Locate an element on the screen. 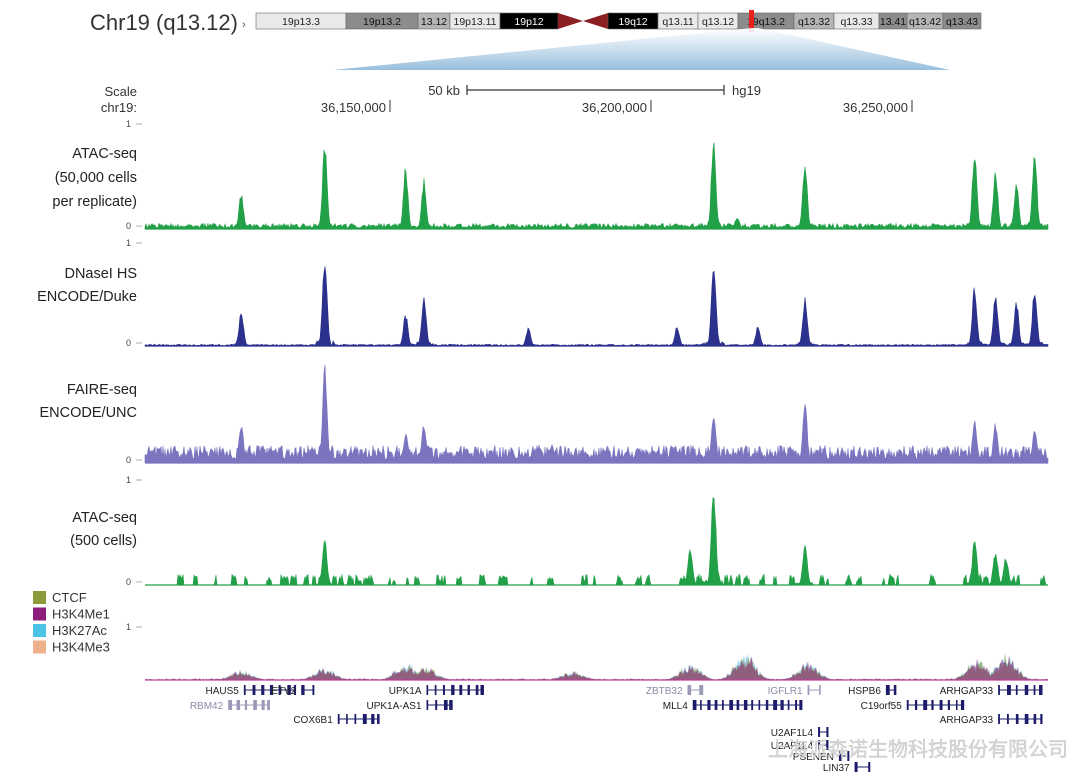 This screenshot has width=1080, height=778. band-label: q13.43 is located at coordinates (962, 22).